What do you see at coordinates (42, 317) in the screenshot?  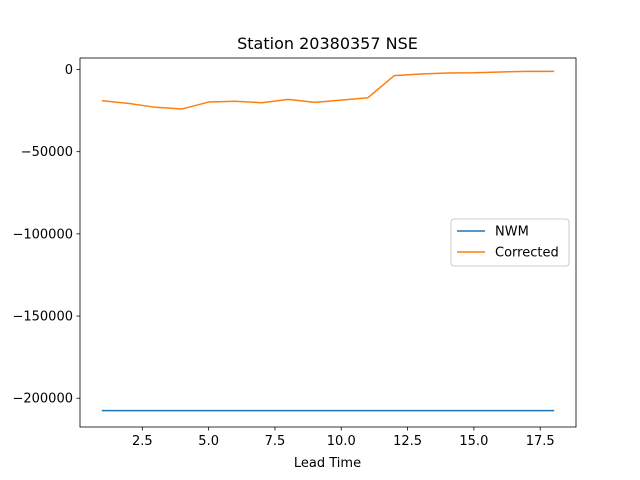 I see `y-tick-label: −150000` at bounding box center [42, 317].